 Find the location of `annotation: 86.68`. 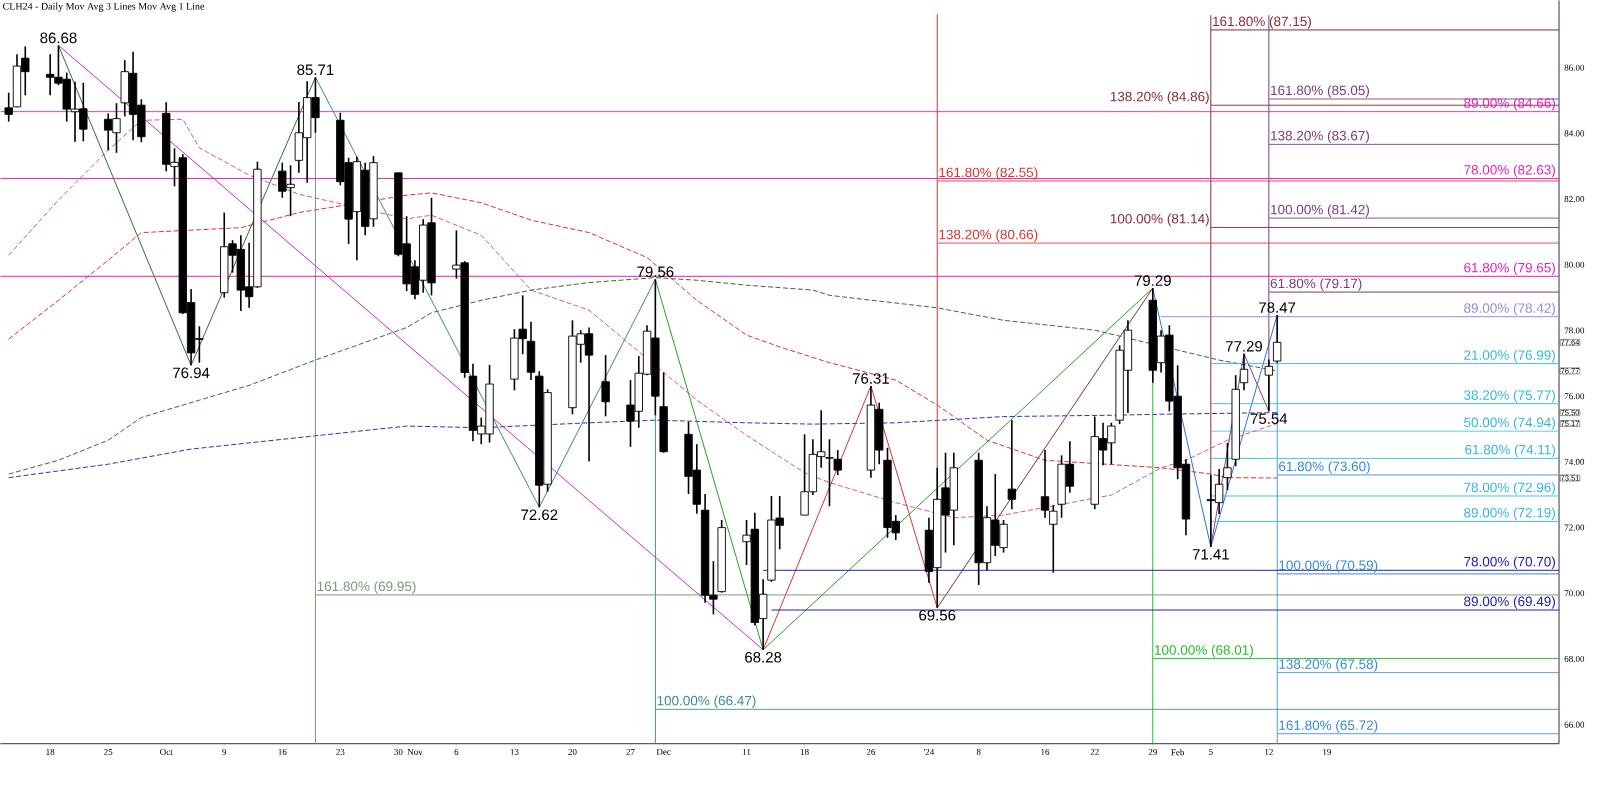

annotation: 86.68 is located at coordinates (58, 38).